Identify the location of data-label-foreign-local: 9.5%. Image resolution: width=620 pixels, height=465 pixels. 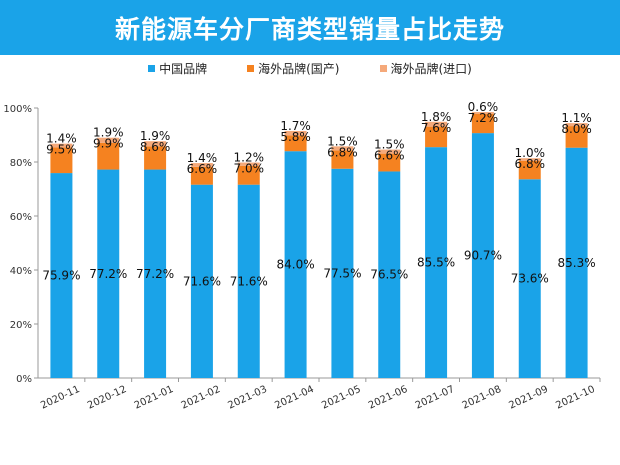
(61, 150).